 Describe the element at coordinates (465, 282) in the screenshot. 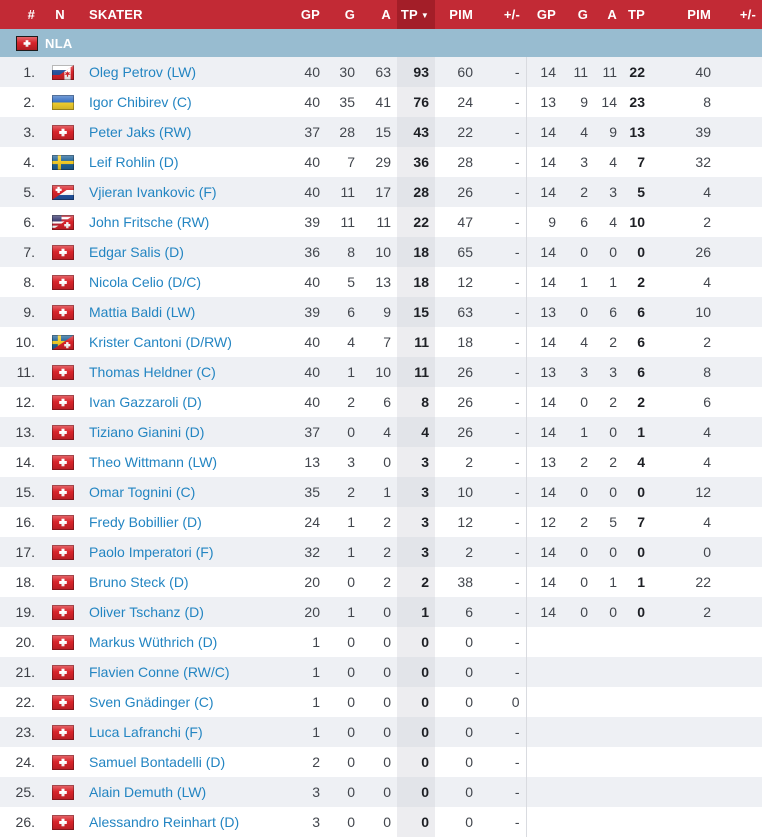

I see `stat-pim-1: 12` at that location.